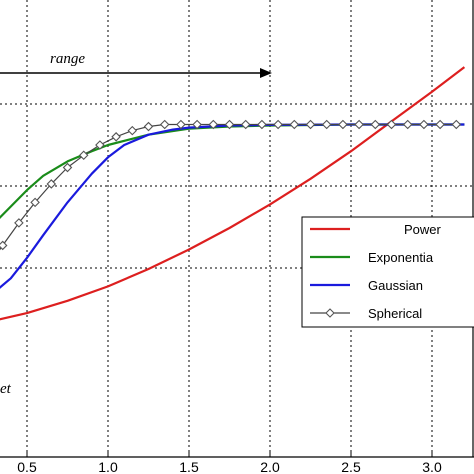 Image resolution: width=474 pixels, height=474 pixels. Describe the element at coordinates (27, 466) in the screenshot. I see `x-tick-label-0: 0.5` at that location.